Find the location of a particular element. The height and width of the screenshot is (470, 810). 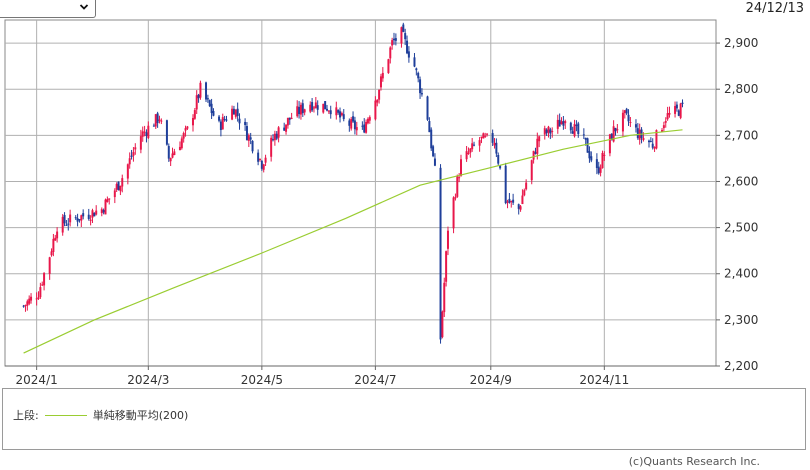

period-select is located at coordinates (48, 9).